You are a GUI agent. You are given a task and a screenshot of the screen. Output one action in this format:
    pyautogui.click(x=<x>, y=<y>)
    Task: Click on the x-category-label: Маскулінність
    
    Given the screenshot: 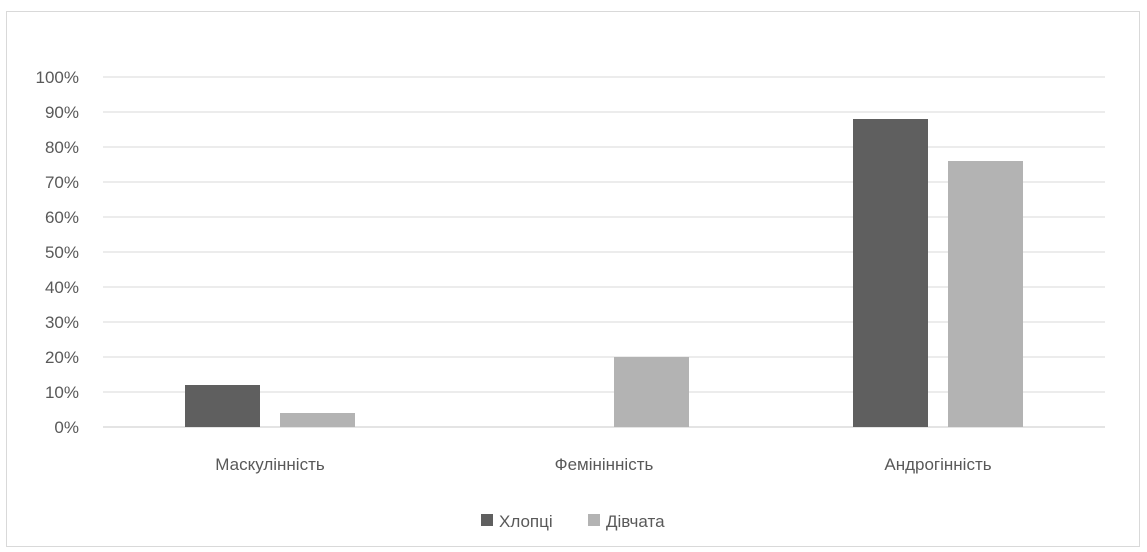 What is the action you would take?
    pyautogui.click(x=270, y=464)
    